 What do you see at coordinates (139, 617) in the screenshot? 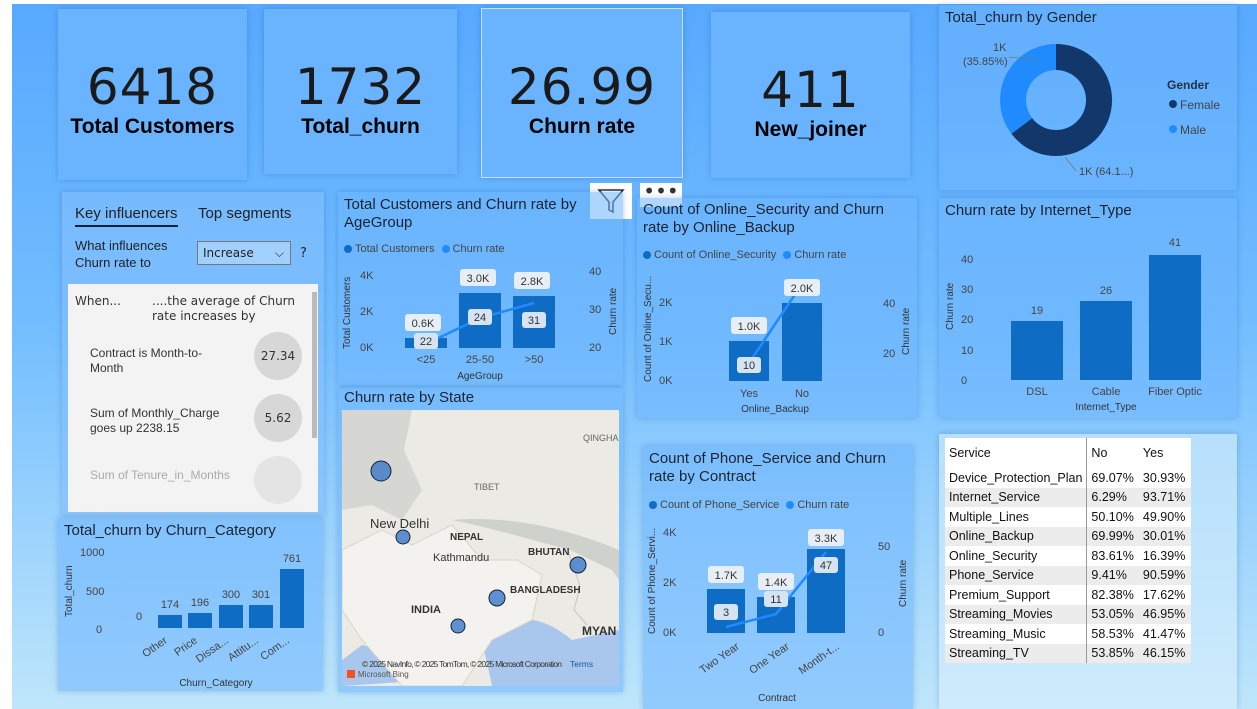
I see `zero-label: 0` at bounding box center [139, 617].